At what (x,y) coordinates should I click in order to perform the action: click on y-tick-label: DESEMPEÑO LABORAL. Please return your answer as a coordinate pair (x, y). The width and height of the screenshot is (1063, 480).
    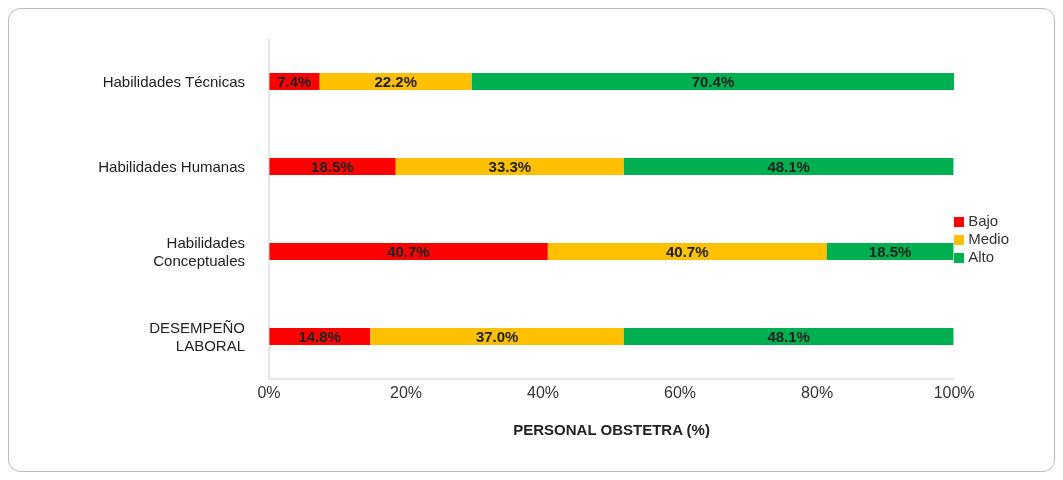
    Looking at the image, I should click on (197, 336).